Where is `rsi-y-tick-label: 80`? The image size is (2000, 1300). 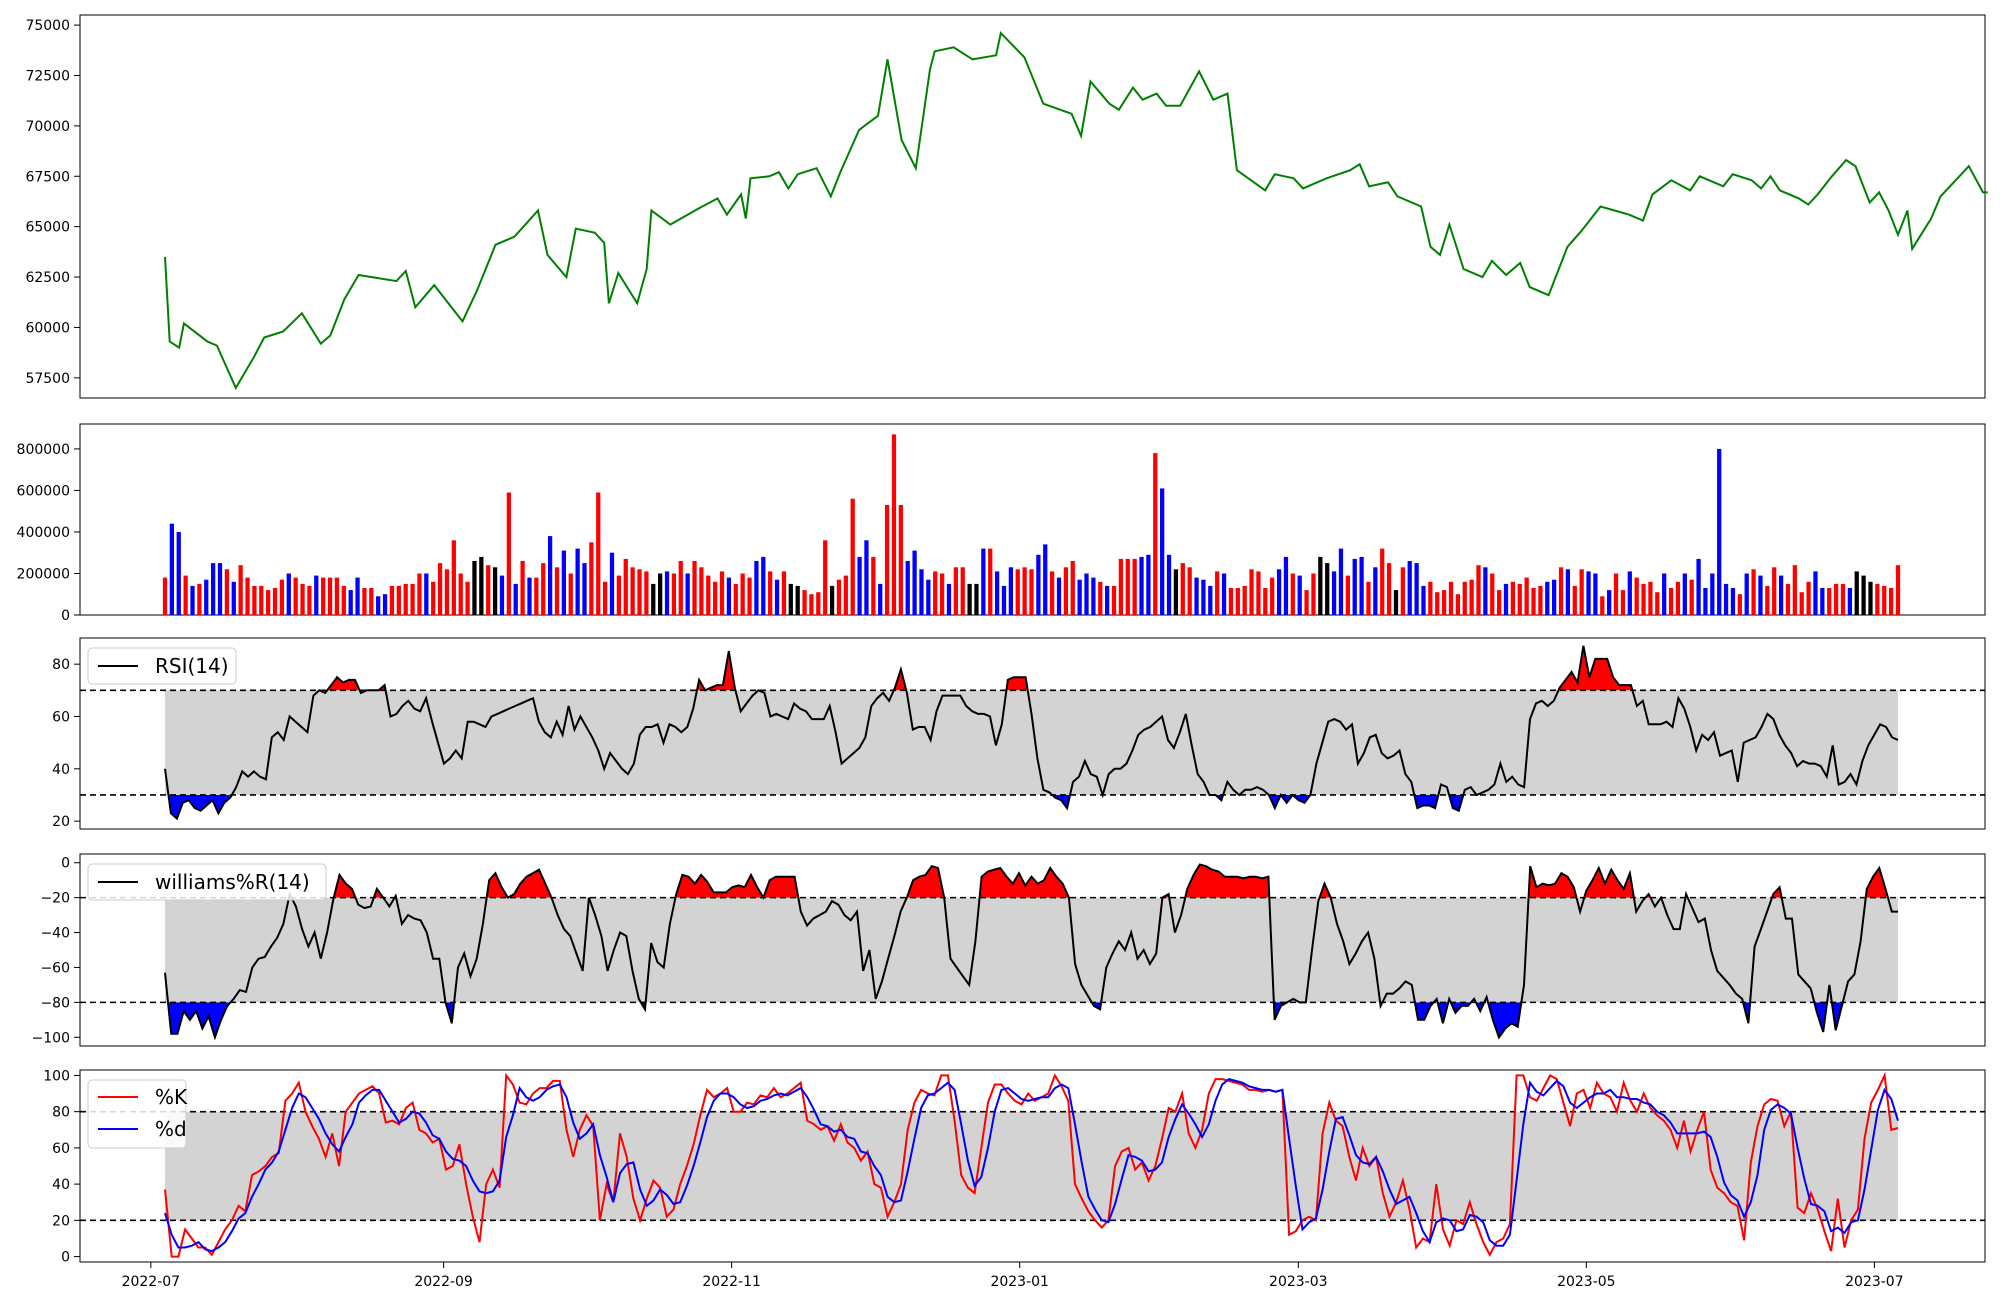 rsi-y-tick-label: 80 is located at coordinates (61, 665).